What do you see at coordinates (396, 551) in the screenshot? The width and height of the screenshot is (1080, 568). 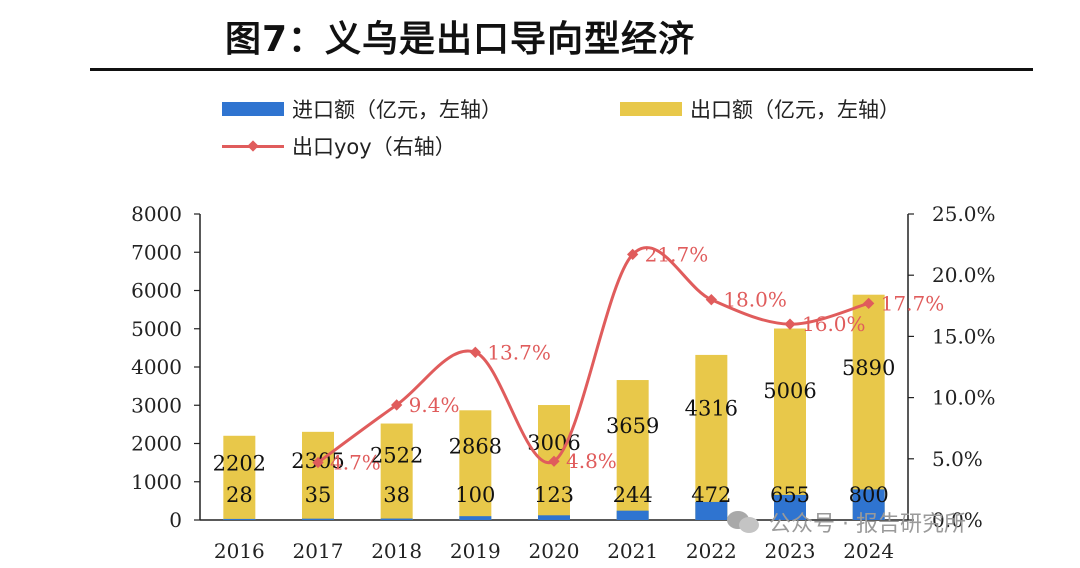 I see `x-tick-label: 2018` at bounding box center [396, 551].